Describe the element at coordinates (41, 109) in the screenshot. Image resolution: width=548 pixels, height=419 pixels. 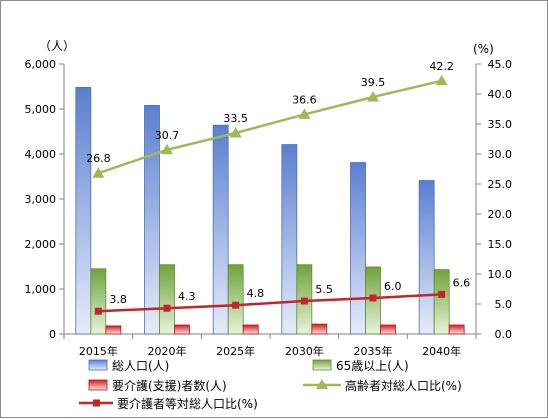
I see `left-tick-label: 5,000` at that location.